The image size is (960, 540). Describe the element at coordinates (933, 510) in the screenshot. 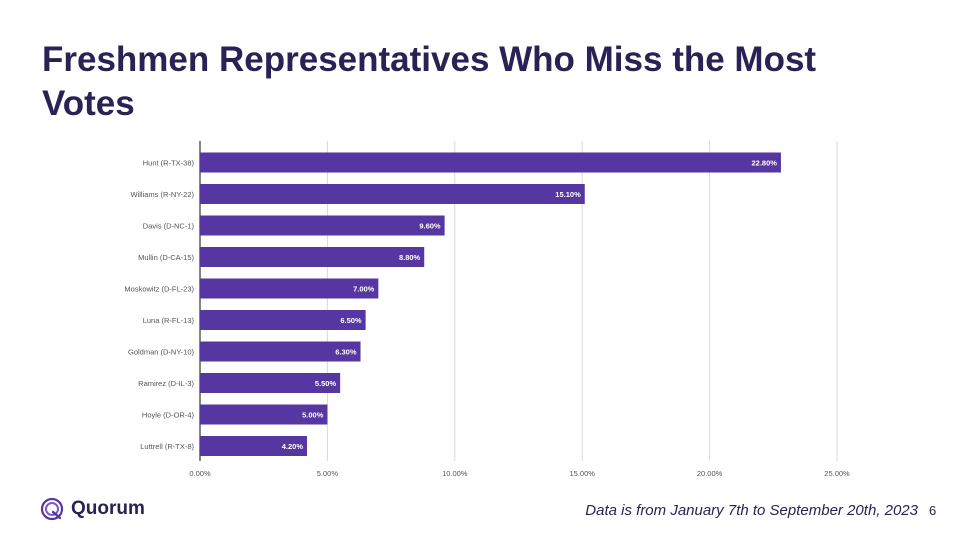

I see `page-number: 6` at that location.